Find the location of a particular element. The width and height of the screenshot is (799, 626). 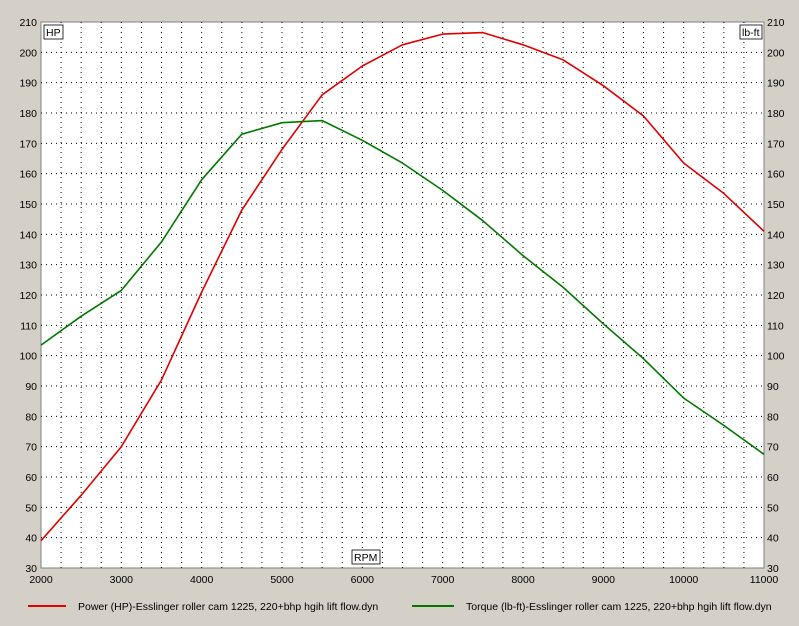

y-tick-label-left: 170 is located at coordinates (28, 144).